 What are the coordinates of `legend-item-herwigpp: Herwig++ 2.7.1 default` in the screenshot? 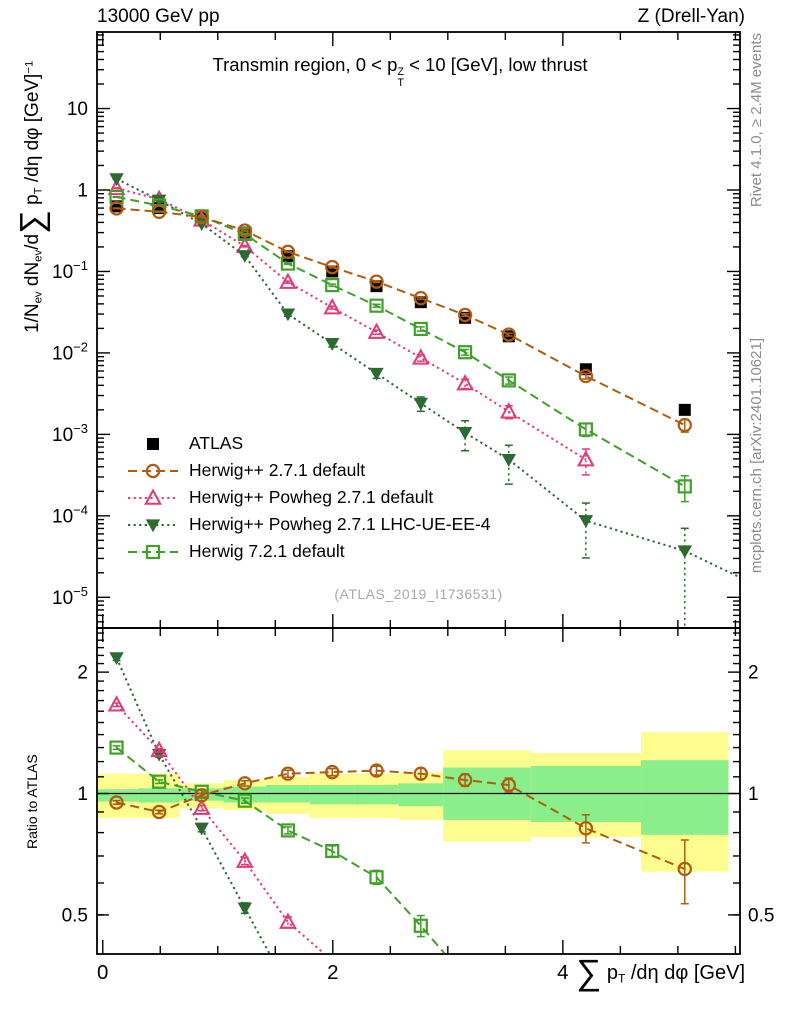 It's located at (308, 470).